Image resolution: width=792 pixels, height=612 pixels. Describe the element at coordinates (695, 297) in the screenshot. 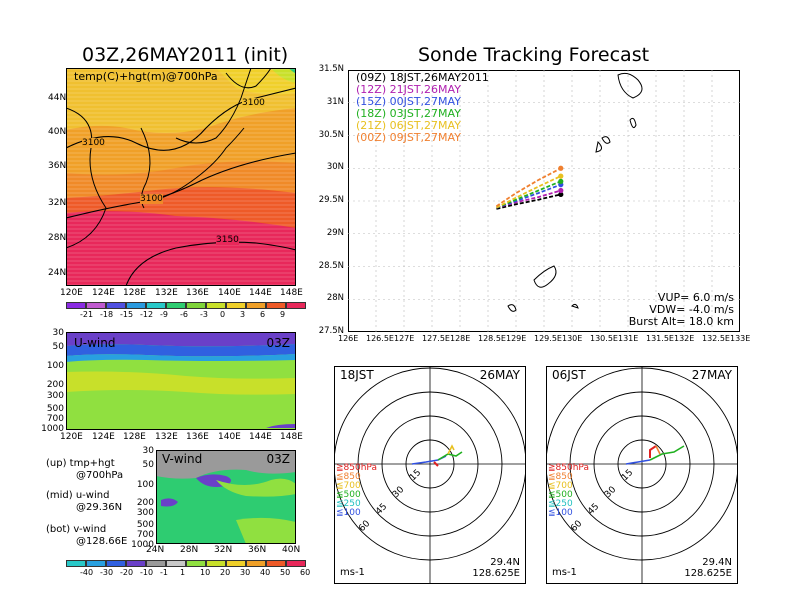

I see `vup-value: VUP= 6.0 m/s` at that location.